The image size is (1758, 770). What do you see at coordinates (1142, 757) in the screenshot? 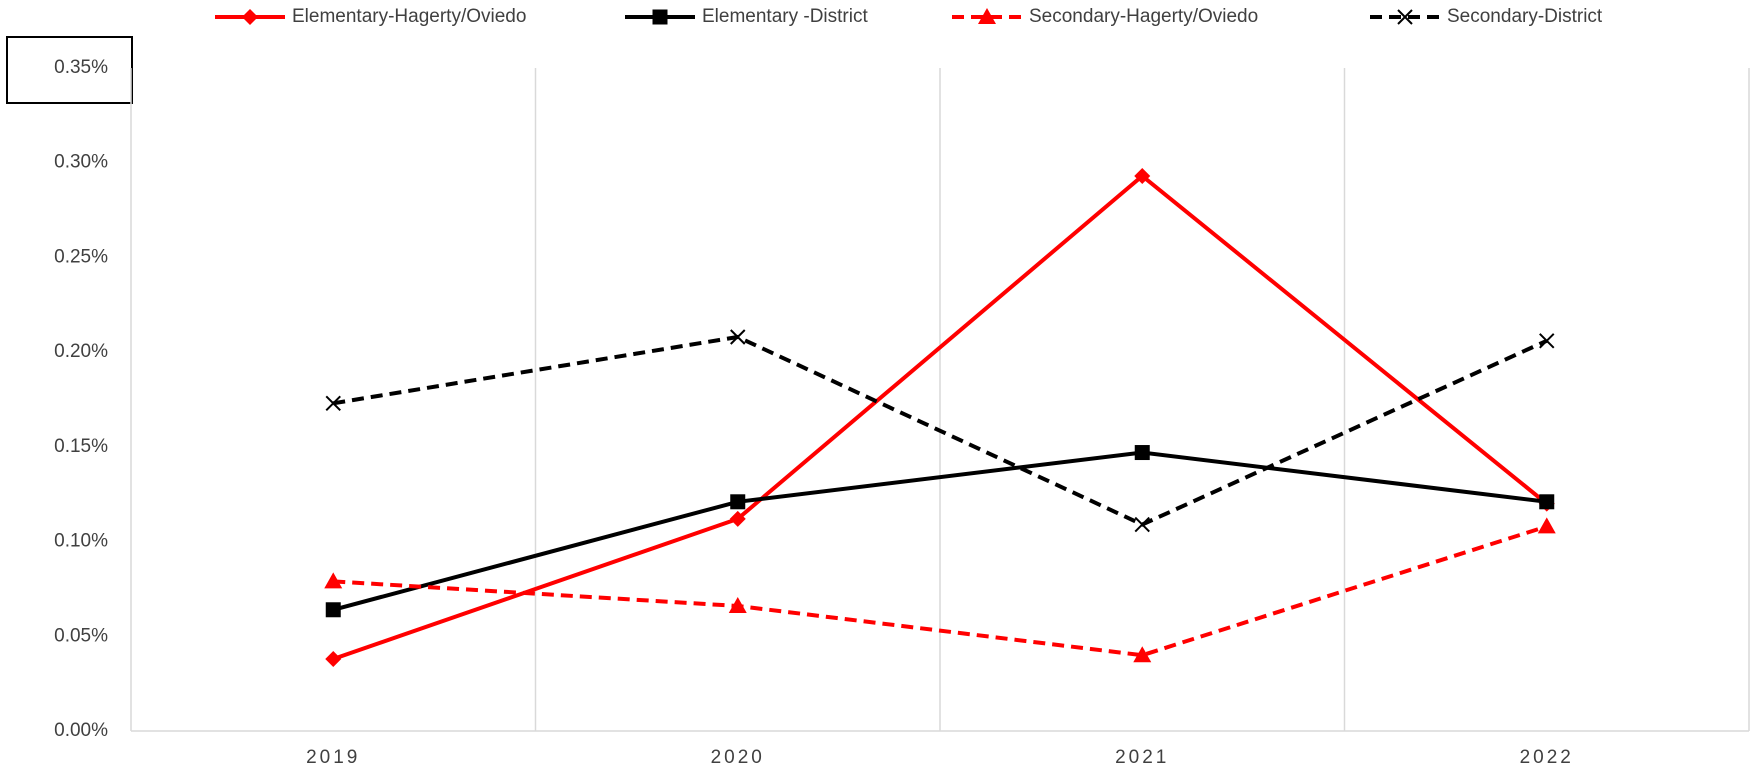
I see `x-tick-label: 2021` at bounding box center [1142, 757].